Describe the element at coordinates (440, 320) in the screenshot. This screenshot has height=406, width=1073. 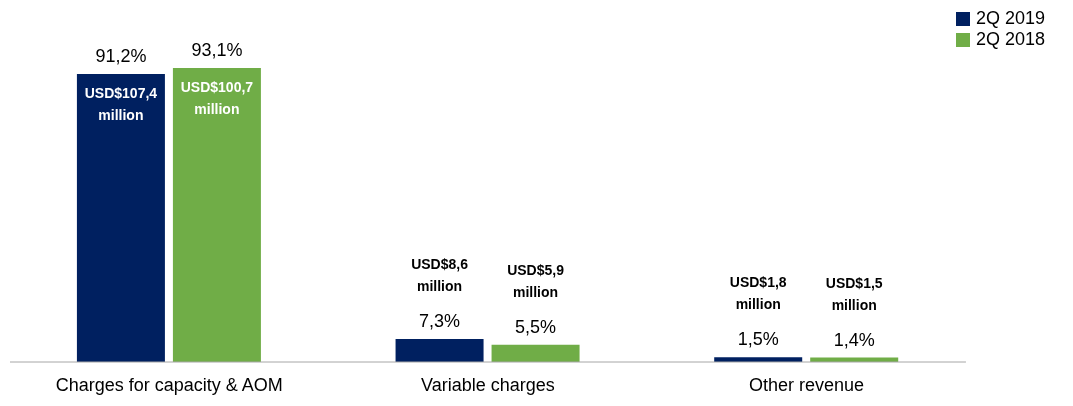
I see `data-label: 7,3%` at that location.